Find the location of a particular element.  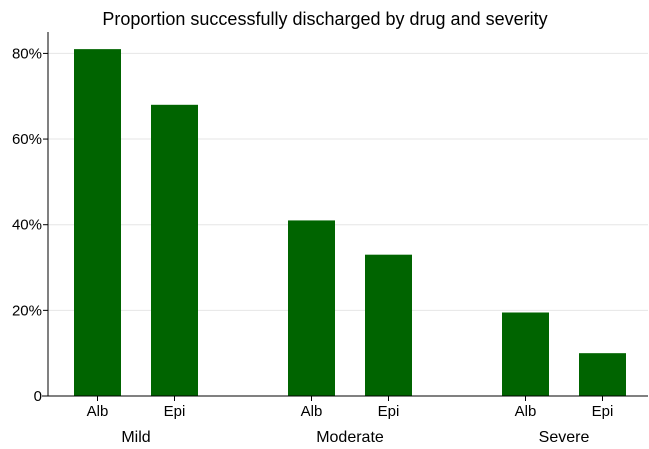

y-tick-label: 80% is located at coordinates (27, 53).